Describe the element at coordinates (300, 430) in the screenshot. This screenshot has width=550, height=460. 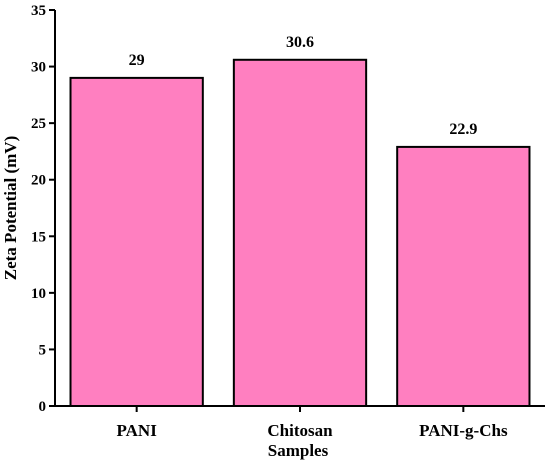
I see `x-tick-label: Chitosan` at that location.